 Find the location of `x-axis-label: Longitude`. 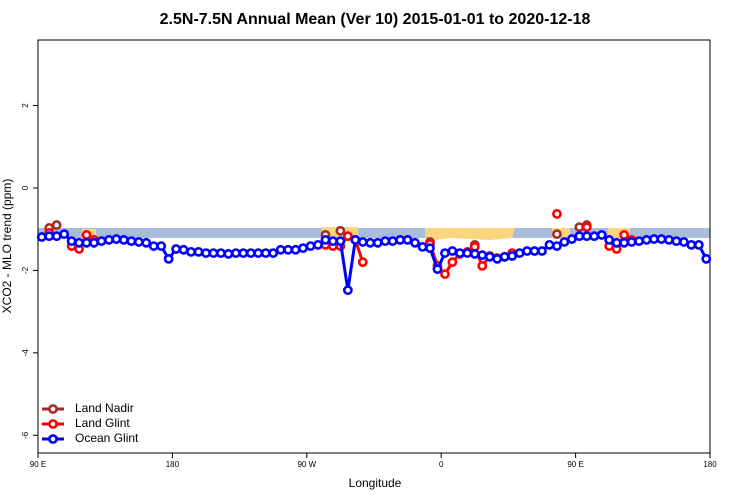

x-axis-label: Longitude is located at coordinates (375, 483).